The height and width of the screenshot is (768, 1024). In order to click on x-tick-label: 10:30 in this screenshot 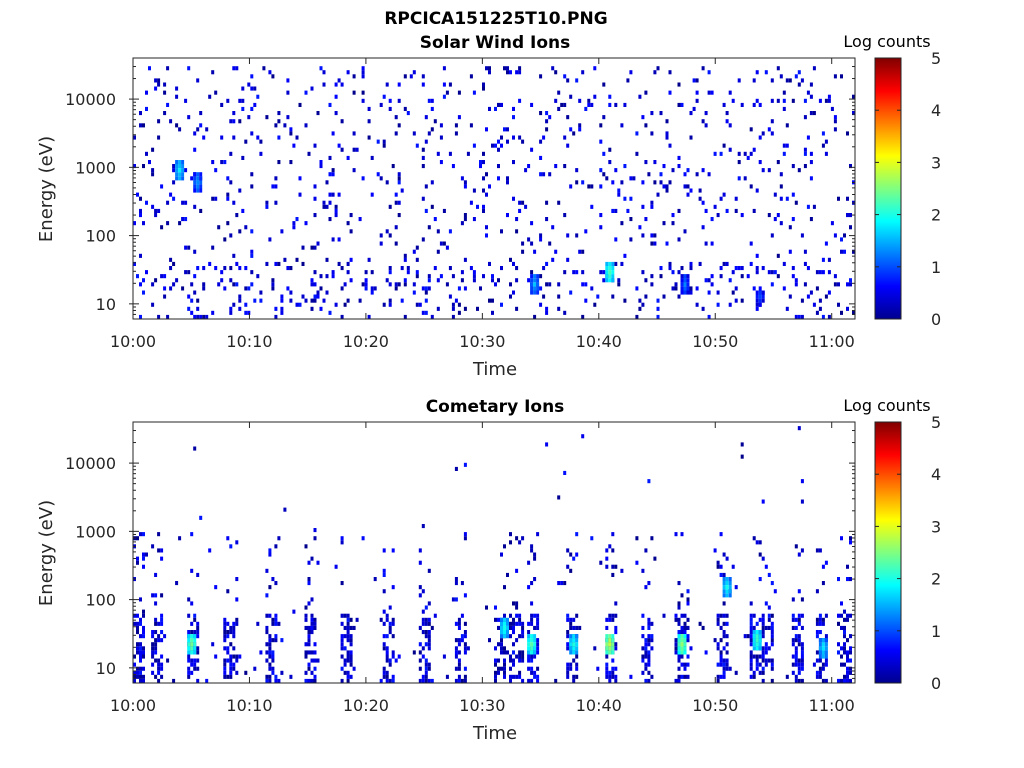, I will do `click(482, 341)`.